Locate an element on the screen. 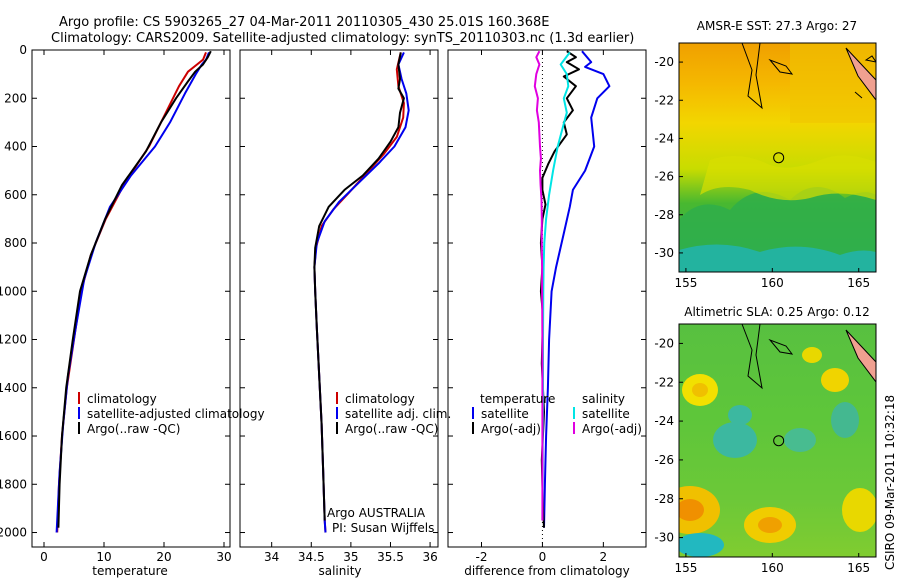 Image resolution: width=900 pixels, height=580 pixels. difference-series is located at coordinates (572, 289).